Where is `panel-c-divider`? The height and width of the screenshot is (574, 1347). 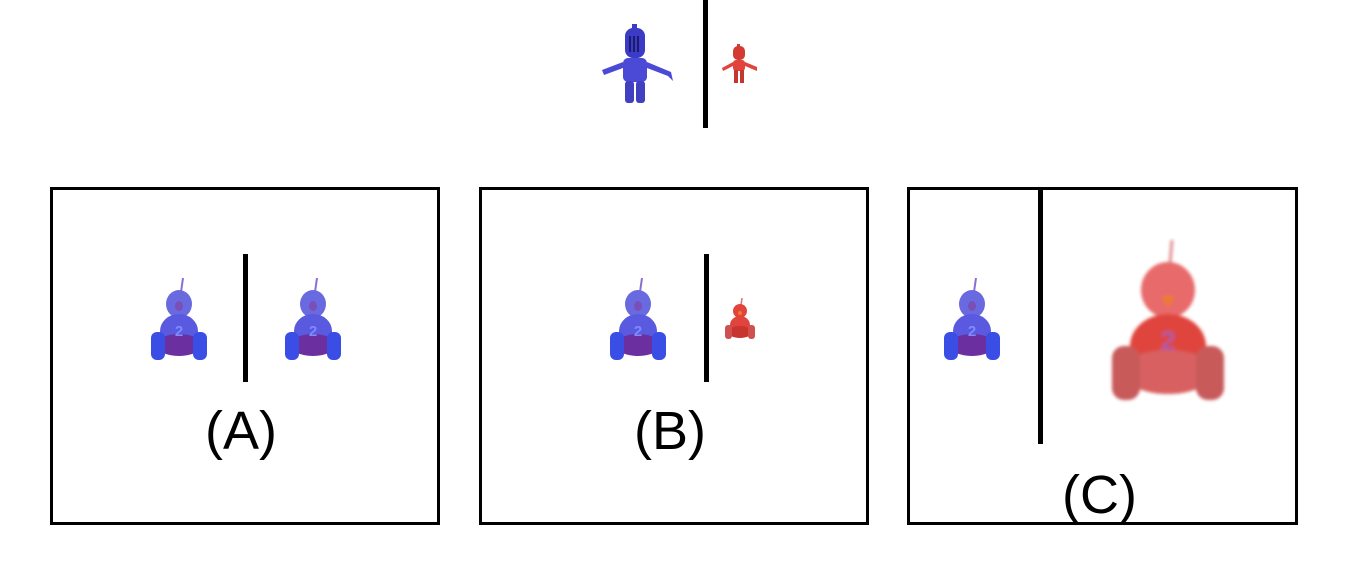
panel-c-divider is located at coordinates (1040, 317).